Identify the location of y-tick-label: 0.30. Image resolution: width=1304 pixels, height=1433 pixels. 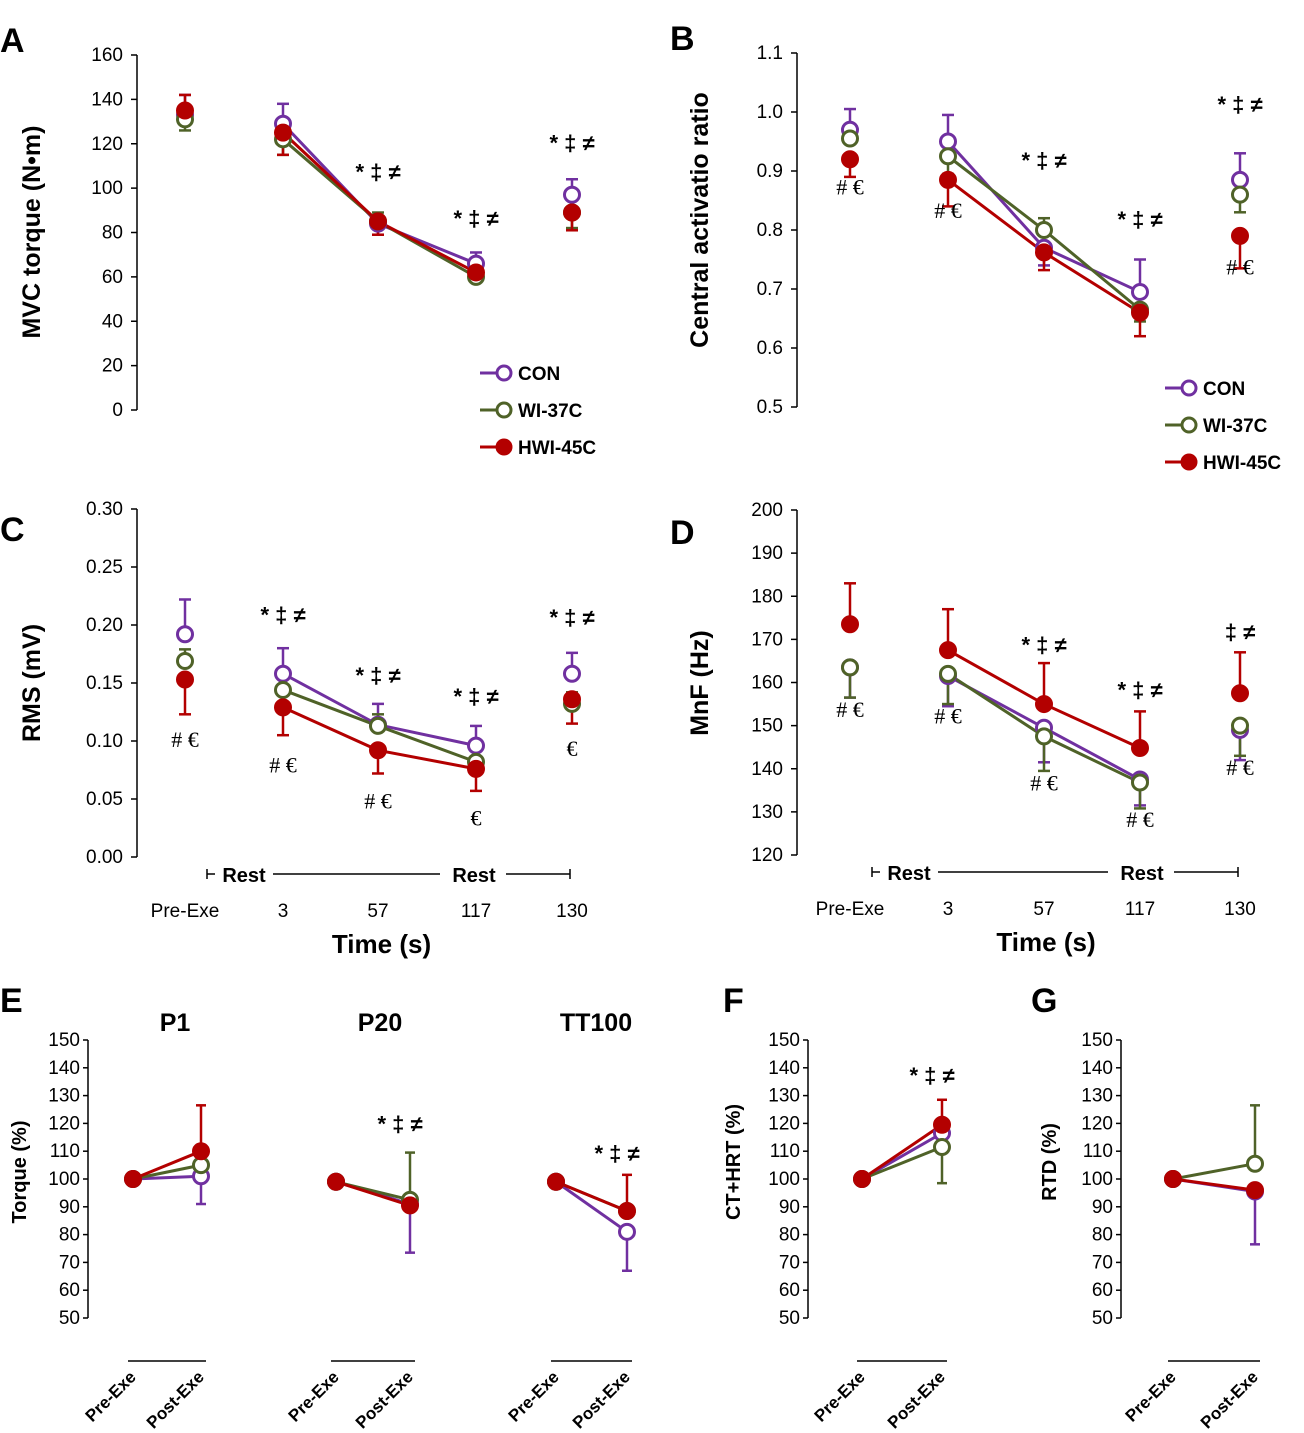
(104, 509).